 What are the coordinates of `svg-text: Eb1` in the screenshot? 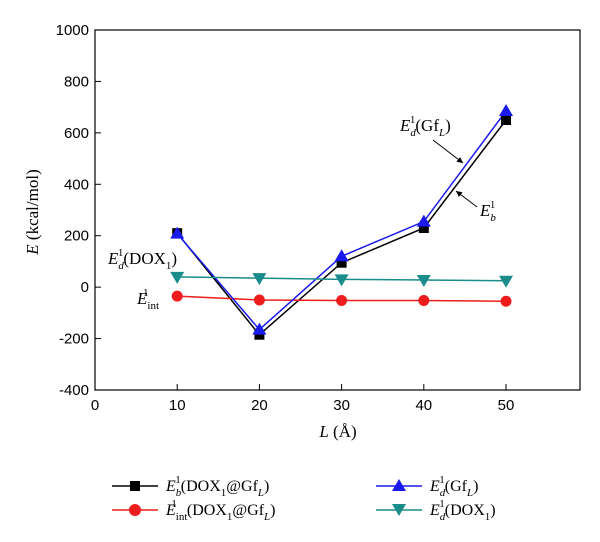 It's located at (487, 211).